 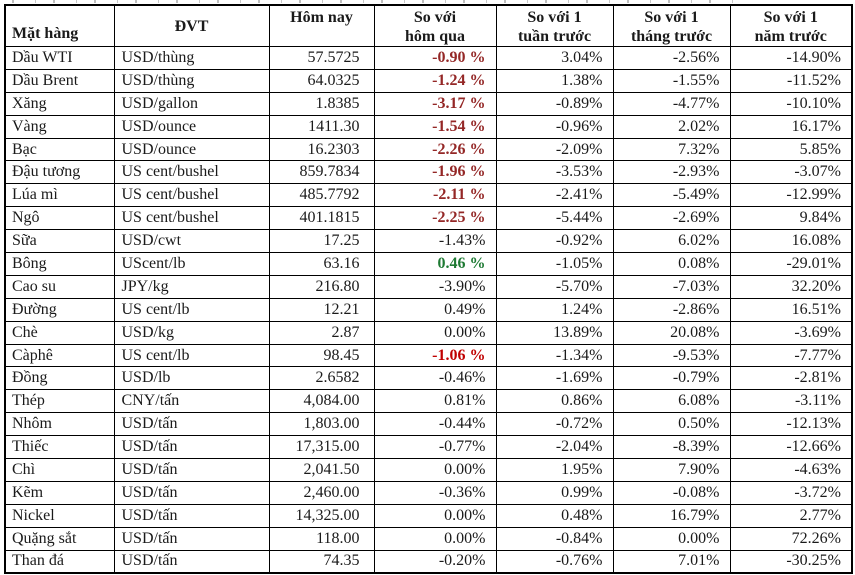 I want to click on vs-week-cell: -1.05%, so click(x=554, y=264).